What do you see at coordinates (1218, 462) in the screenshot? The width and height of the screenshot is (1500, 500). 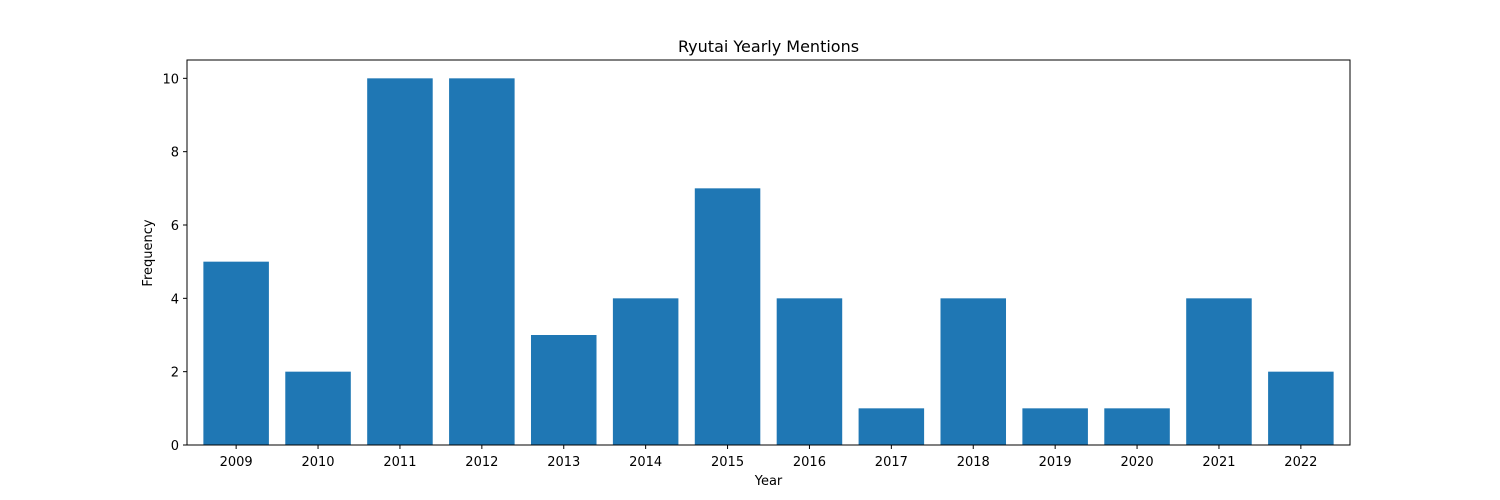 I see `x-tick-label-2021: 2021` at bounding box center [1218, 462].